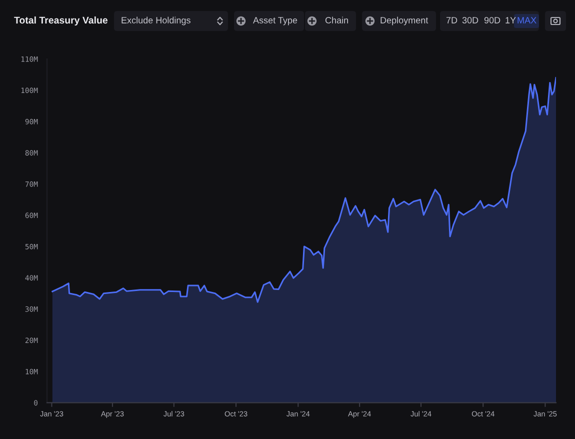  Describe the element at coordinates (156, 21) in the screenshot. I see `text: Exclude Holdings` at that location.